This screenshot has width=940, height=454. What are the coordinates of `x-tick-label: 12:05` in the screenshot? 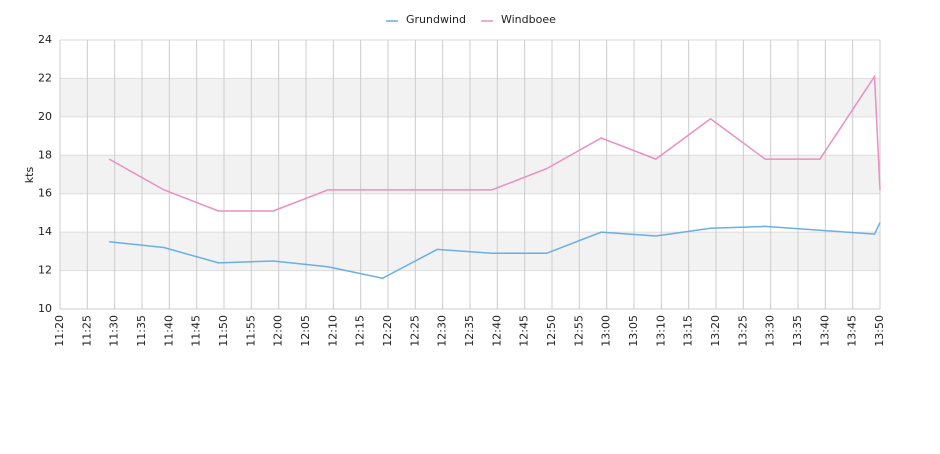 It's located at (305, 331).